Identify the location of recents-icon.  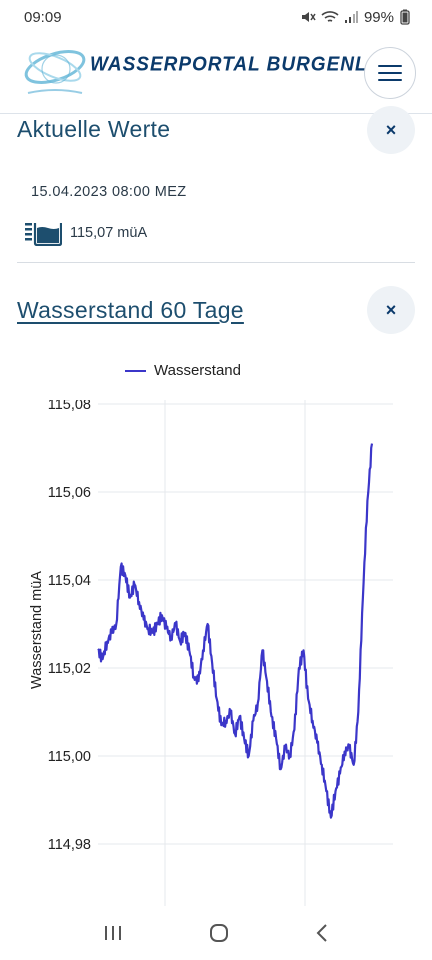
(113, 933).